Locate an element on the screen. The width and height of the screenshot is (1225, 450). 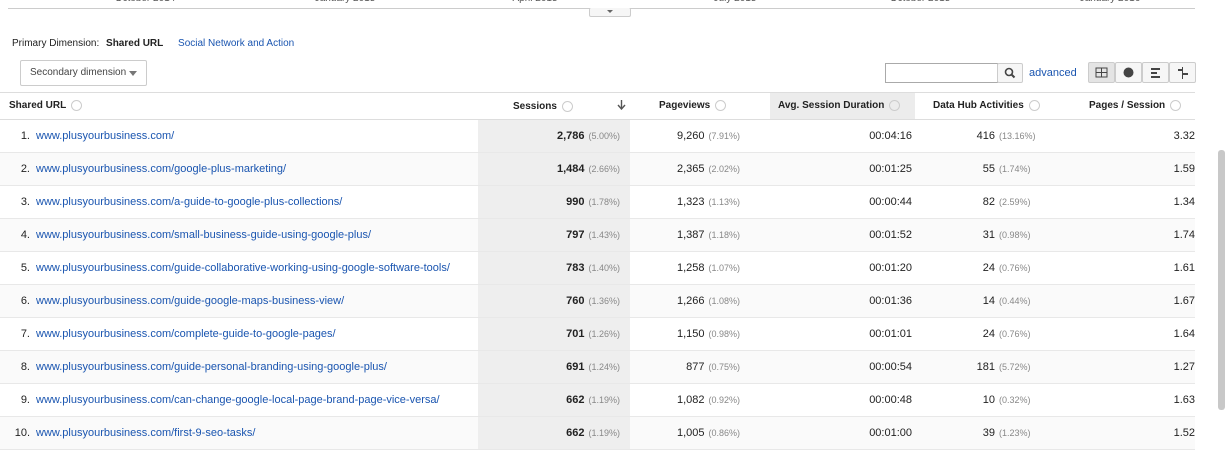
pageviews-value: 1,387 is located at coordinates (690, 235).